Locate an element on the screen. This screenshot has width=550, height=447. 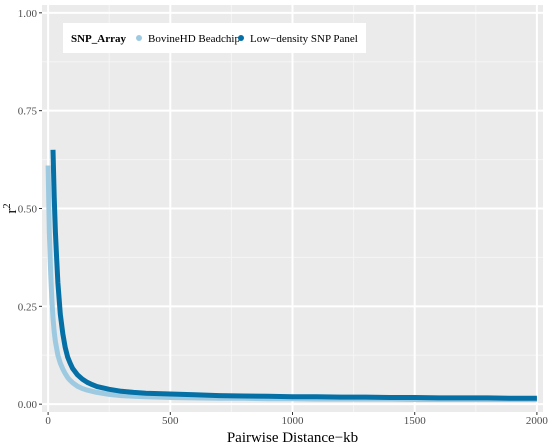
legend-title: SNP_Array is located at coordinates (98, 39).